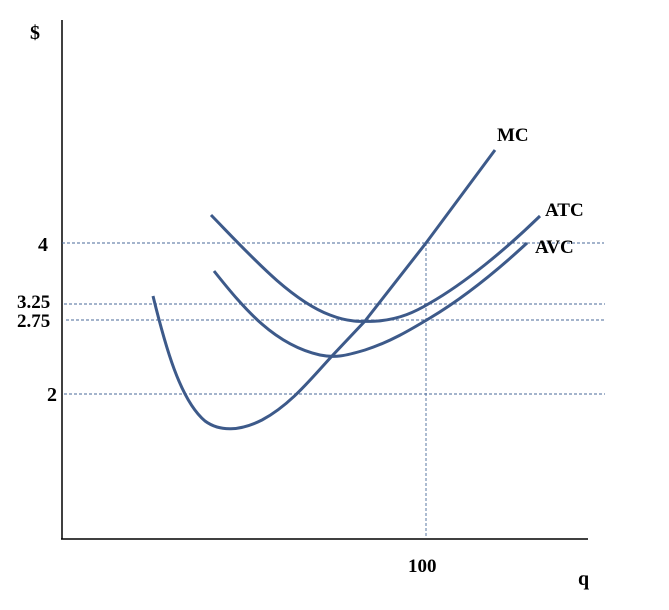  What do you see at coordinates (43, 245) in the screenshot?
I see `y-tick-4: 4` at bounding box center [43, 245].